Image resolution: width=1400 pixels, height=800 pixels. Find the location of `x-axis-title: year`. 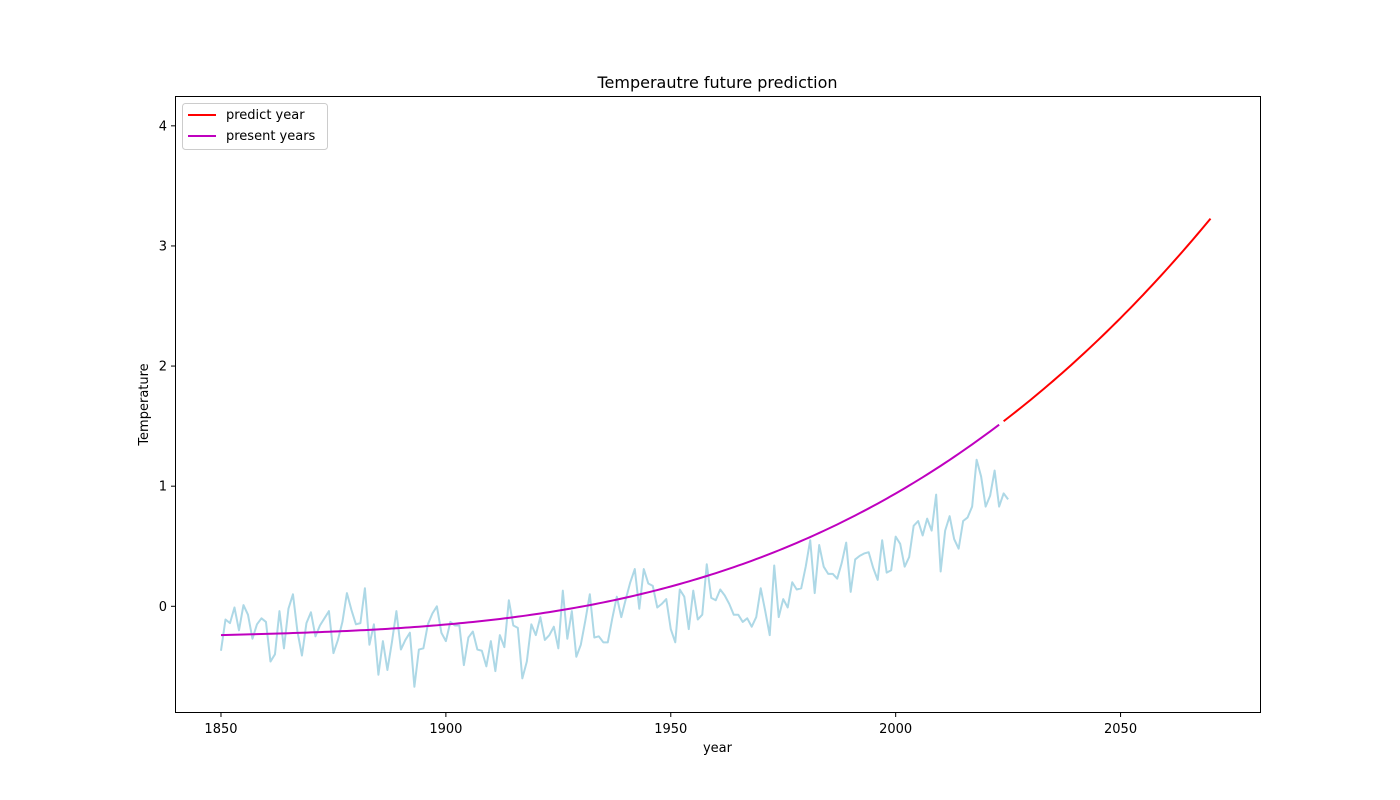

x-axis-title: year is located at coordinates (718, 748).